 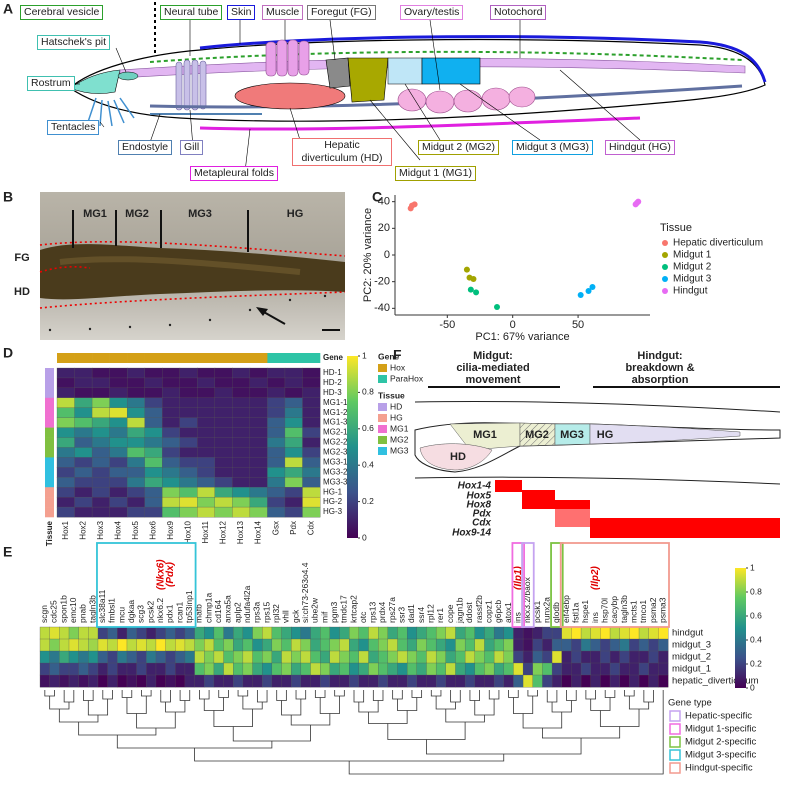 I want to click on y-tick-label: -20, so click(x=382, y=282).